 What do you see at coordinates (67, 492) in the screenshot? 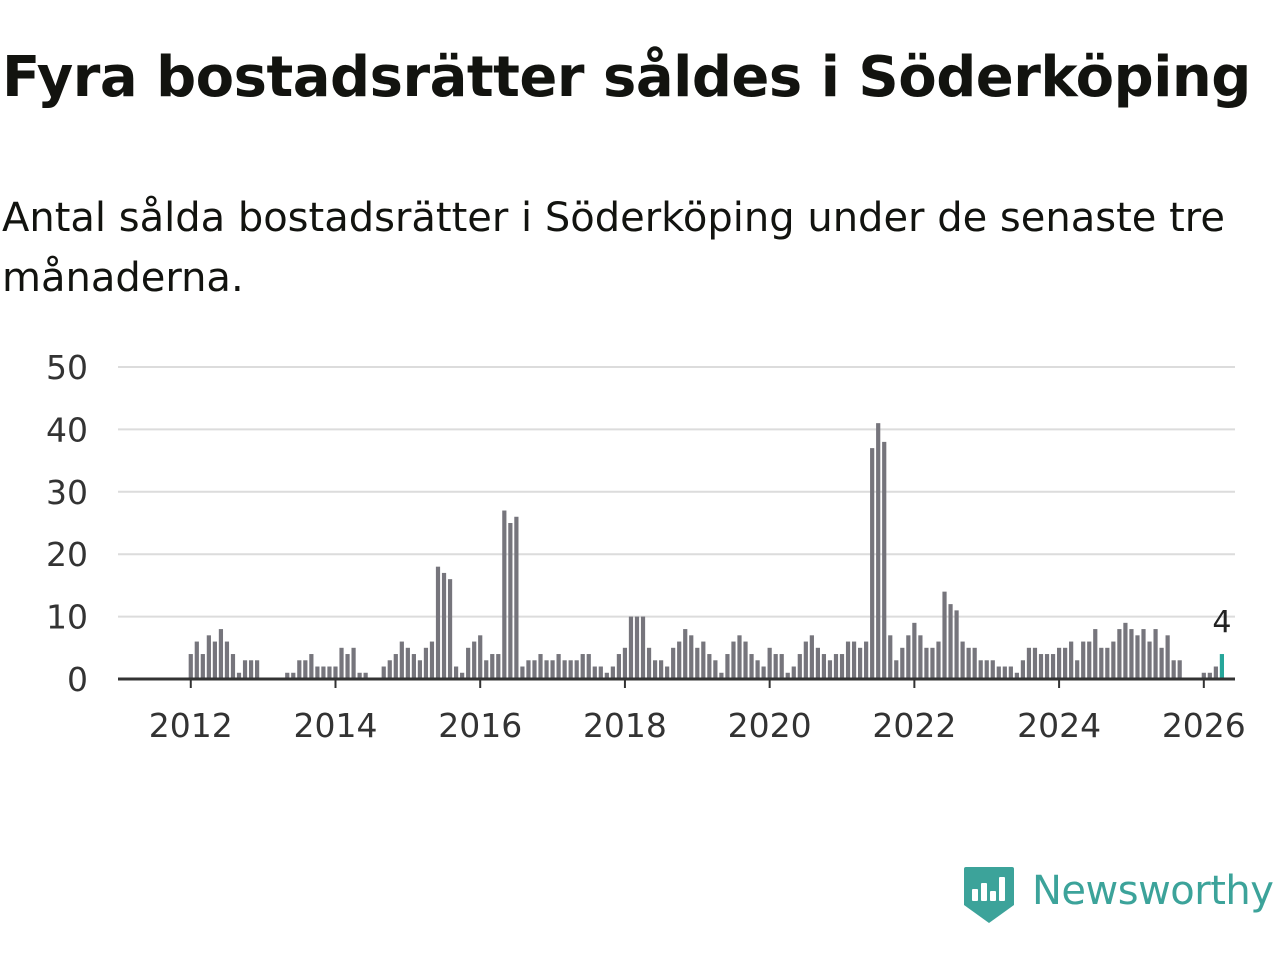
I see `y-tick-label: 30` at bounding box center [67, 492].